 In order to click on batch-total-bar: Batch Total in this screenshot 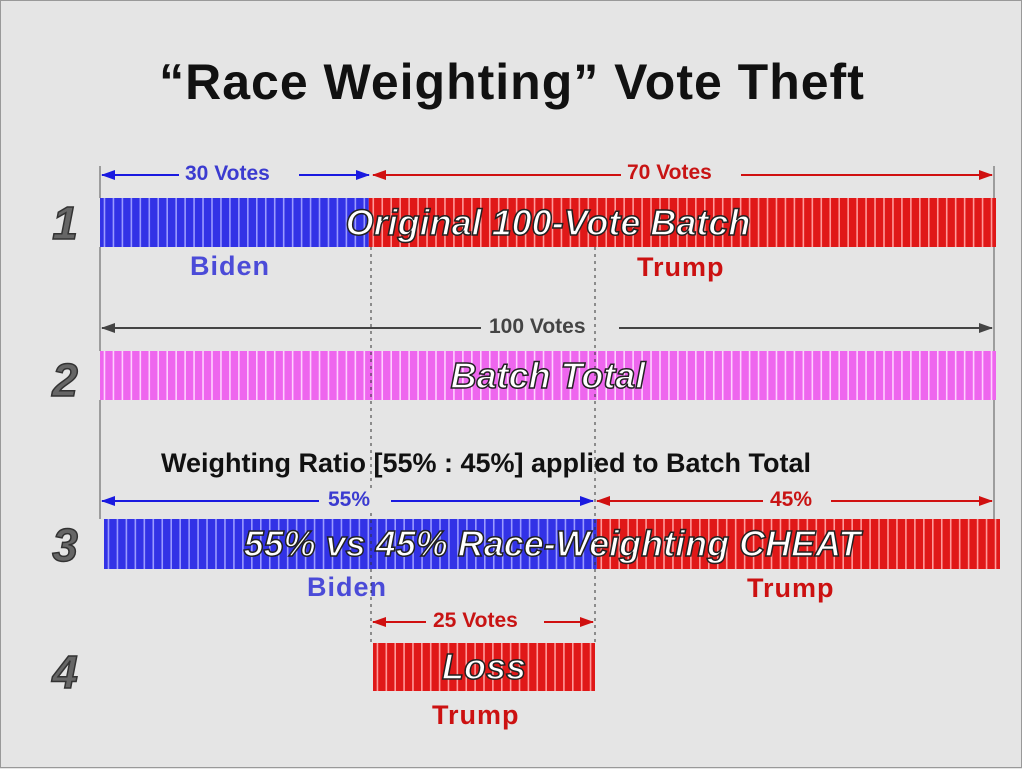, I will do `click(548, 375)`.